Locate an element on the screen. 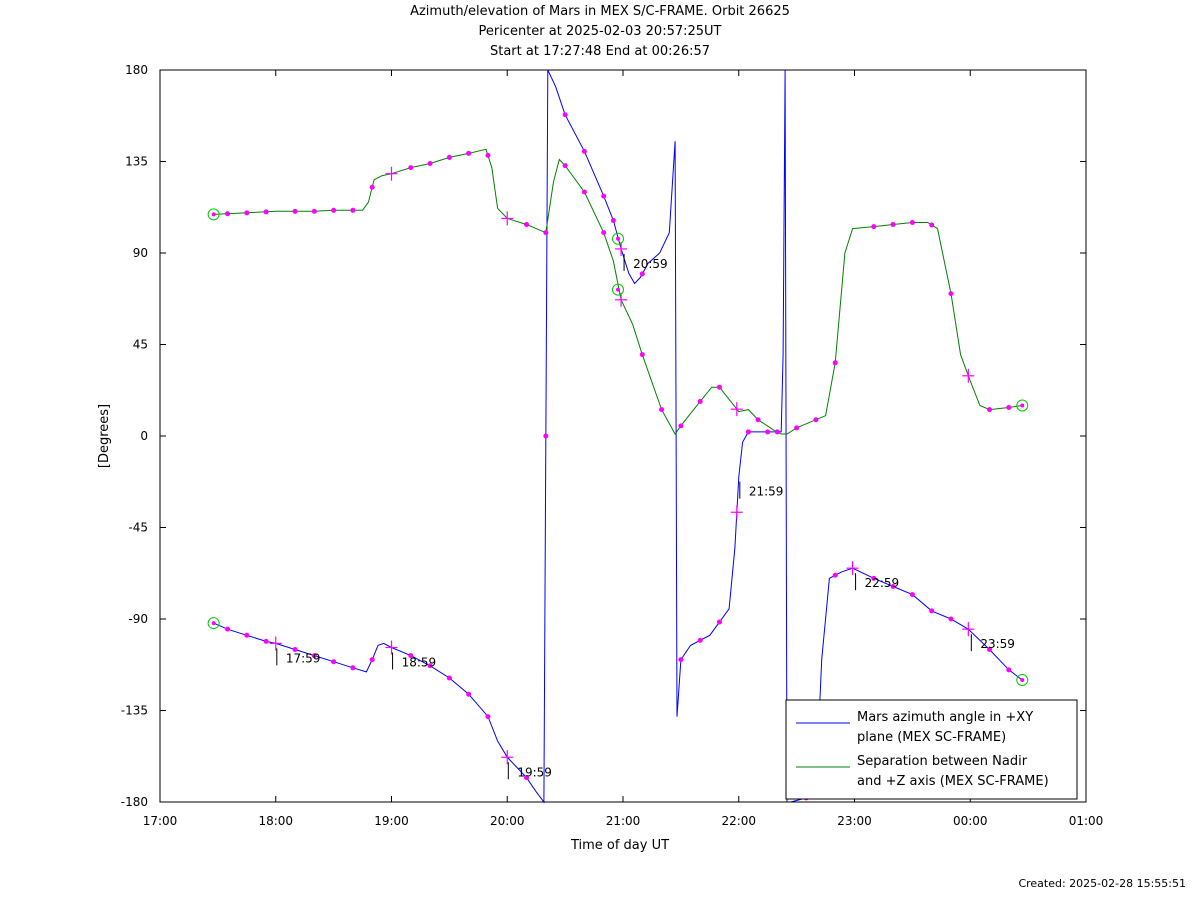 Image resolution: width=1200 pixels, height=901 pixels. x-tick-label: 20:00 is located at coordinates (507, 821).